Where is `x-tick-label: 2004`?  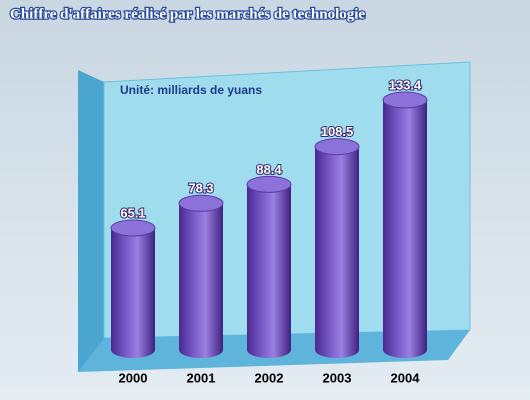
x-tick-label: 2004 is located at coordinates (406, 377).